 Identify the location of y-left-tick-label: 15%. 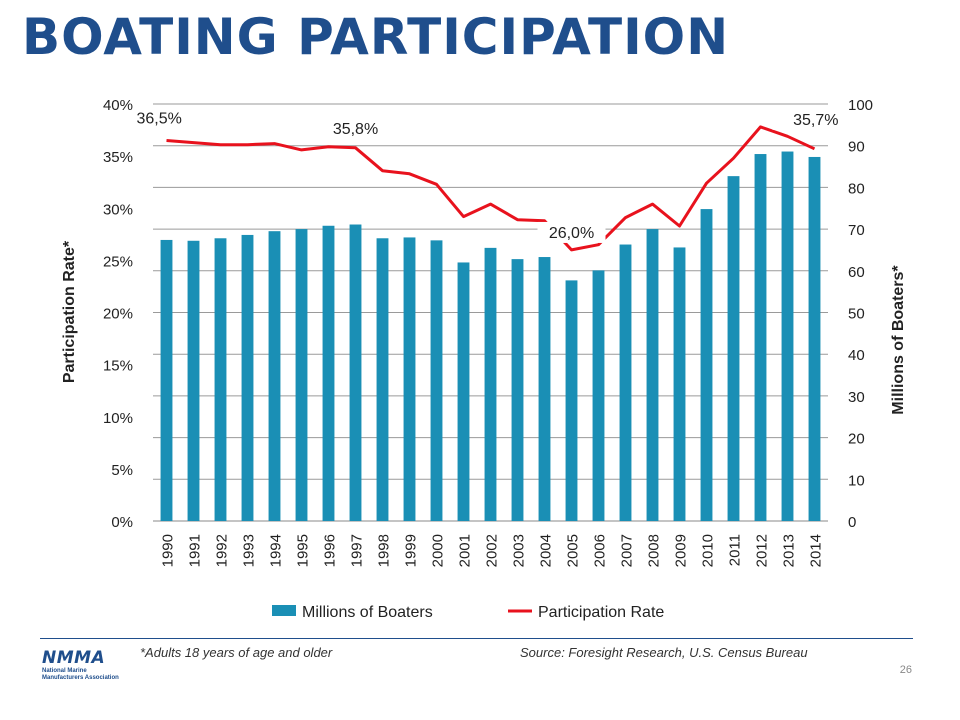
(118, 366).